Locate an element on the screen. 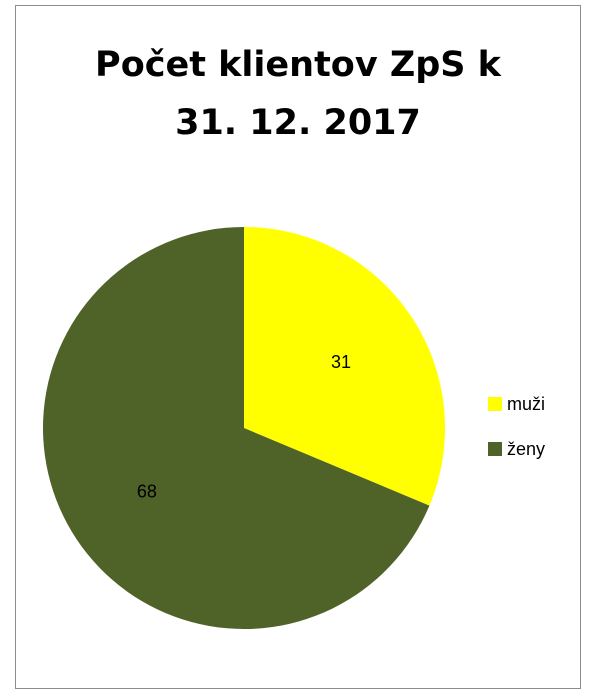 This screenshot has width=595, height=700. legend-item-zeny: ženy is located at coordinates (516, 449).